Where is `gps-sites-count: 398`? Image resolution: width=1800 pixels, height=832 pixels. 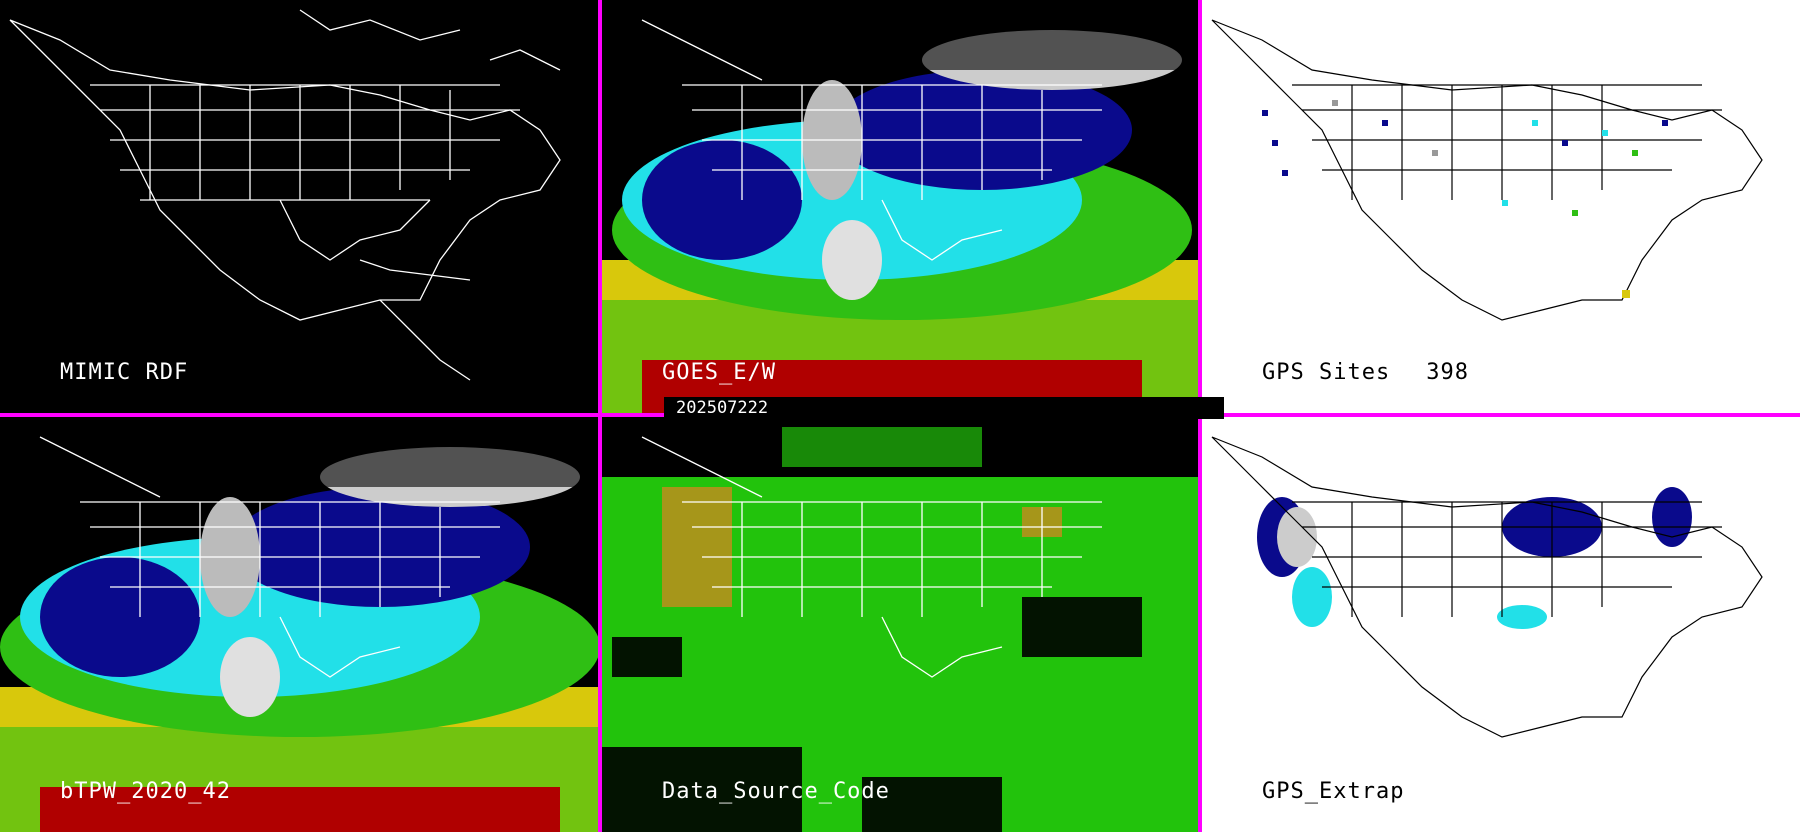 gps-sites-count: 398 is located at coordinates (1447, 372).